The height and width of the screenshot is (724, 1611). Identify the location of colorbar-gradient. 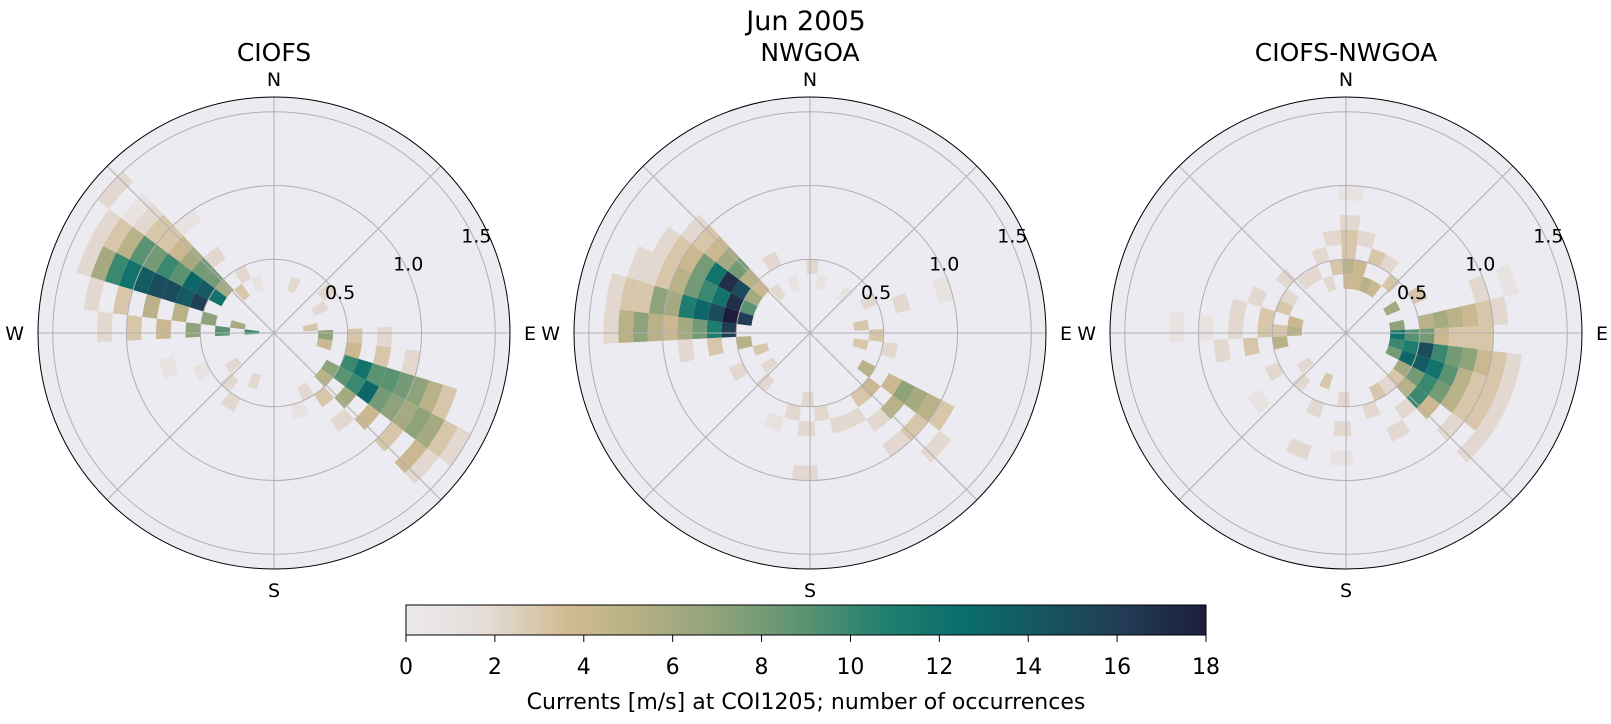
(806, 620).